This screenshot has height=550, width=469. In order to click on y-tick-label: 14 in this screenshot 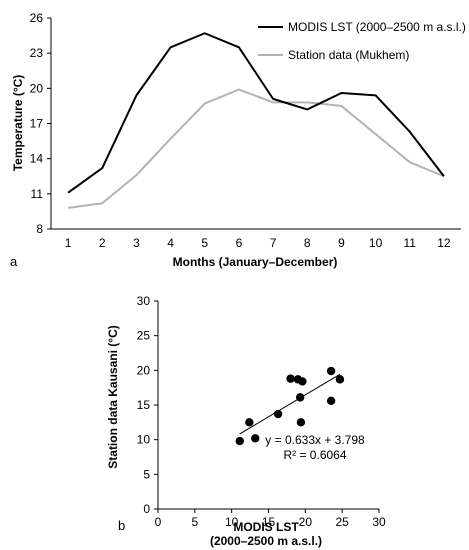, I will do `click(37, 159)`.